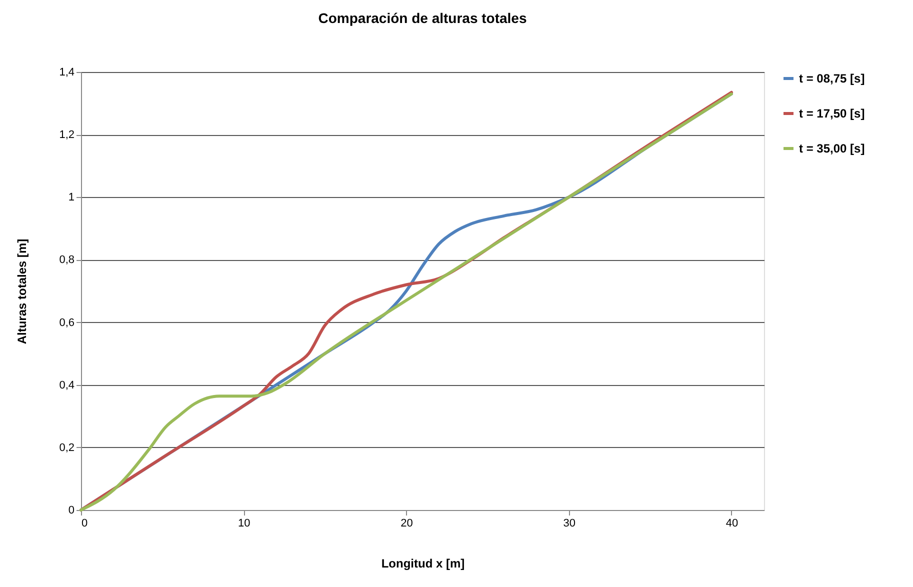  Describe the element at coordinates (832, 79) in the screenshot. I see `legend-label: t = 08,75 [s]` at that location.